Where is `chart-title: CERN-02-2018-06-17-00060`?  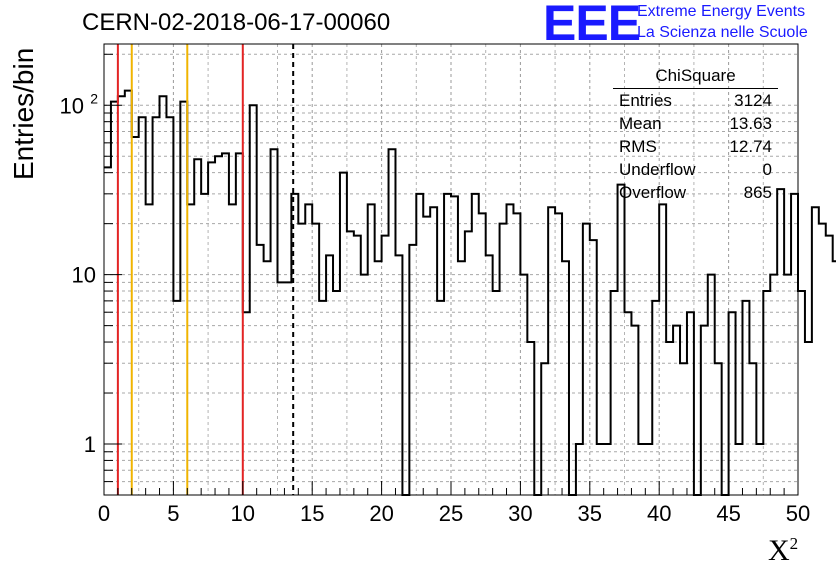 chart-title: CERN-02-2018-06-17-00060 is located at coordinates (236, 22).